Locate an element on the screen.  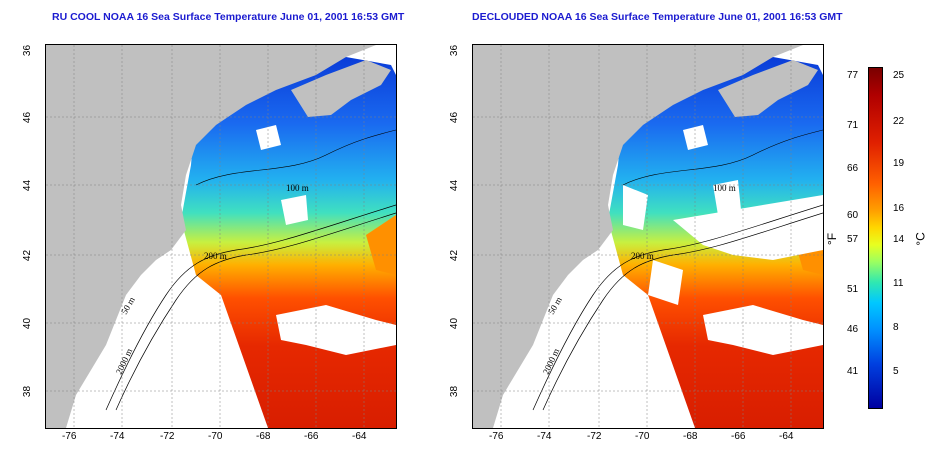
colorbar-c-tick: 8 is located at coordinates (896, 327).